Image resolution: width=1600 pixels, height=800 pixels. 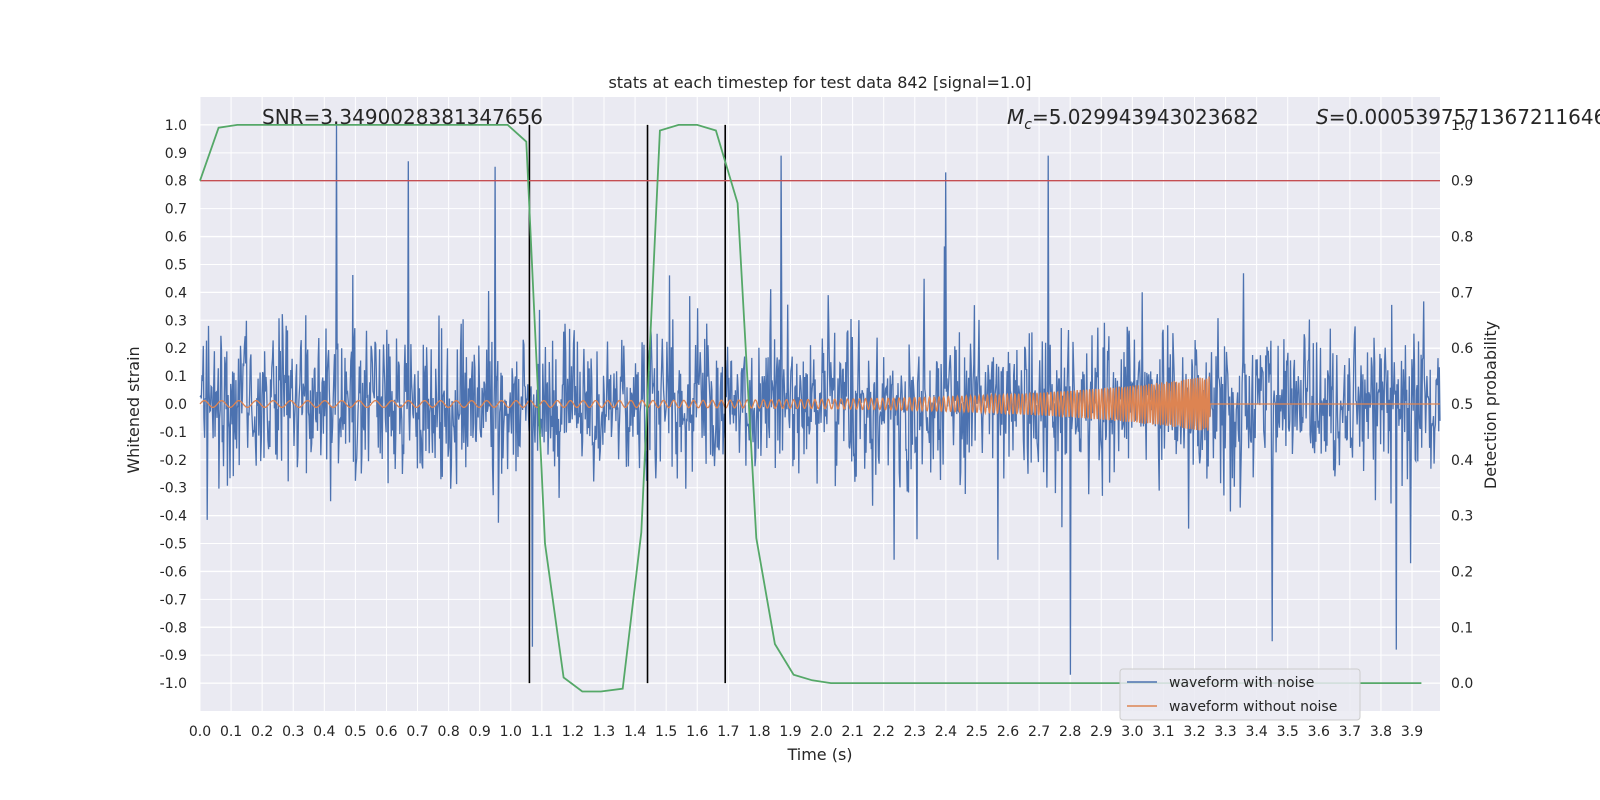 I want to click on y-tick-label: -0.6, so click(x=173, y=572).